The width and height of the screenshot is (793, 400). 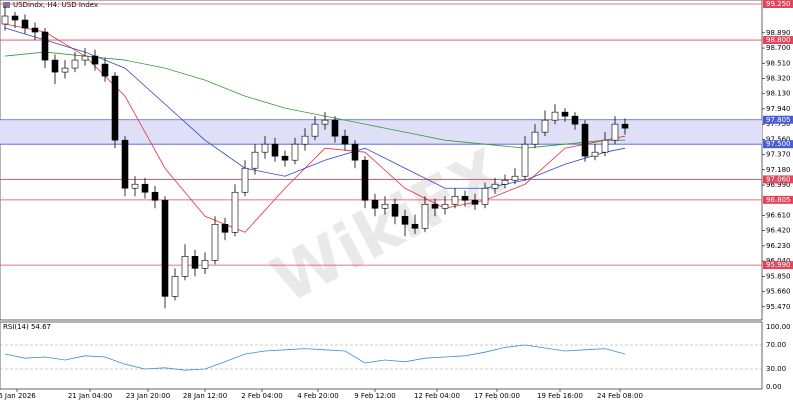 I want to click on level-label: 98.800, so click(x=778, y=40).